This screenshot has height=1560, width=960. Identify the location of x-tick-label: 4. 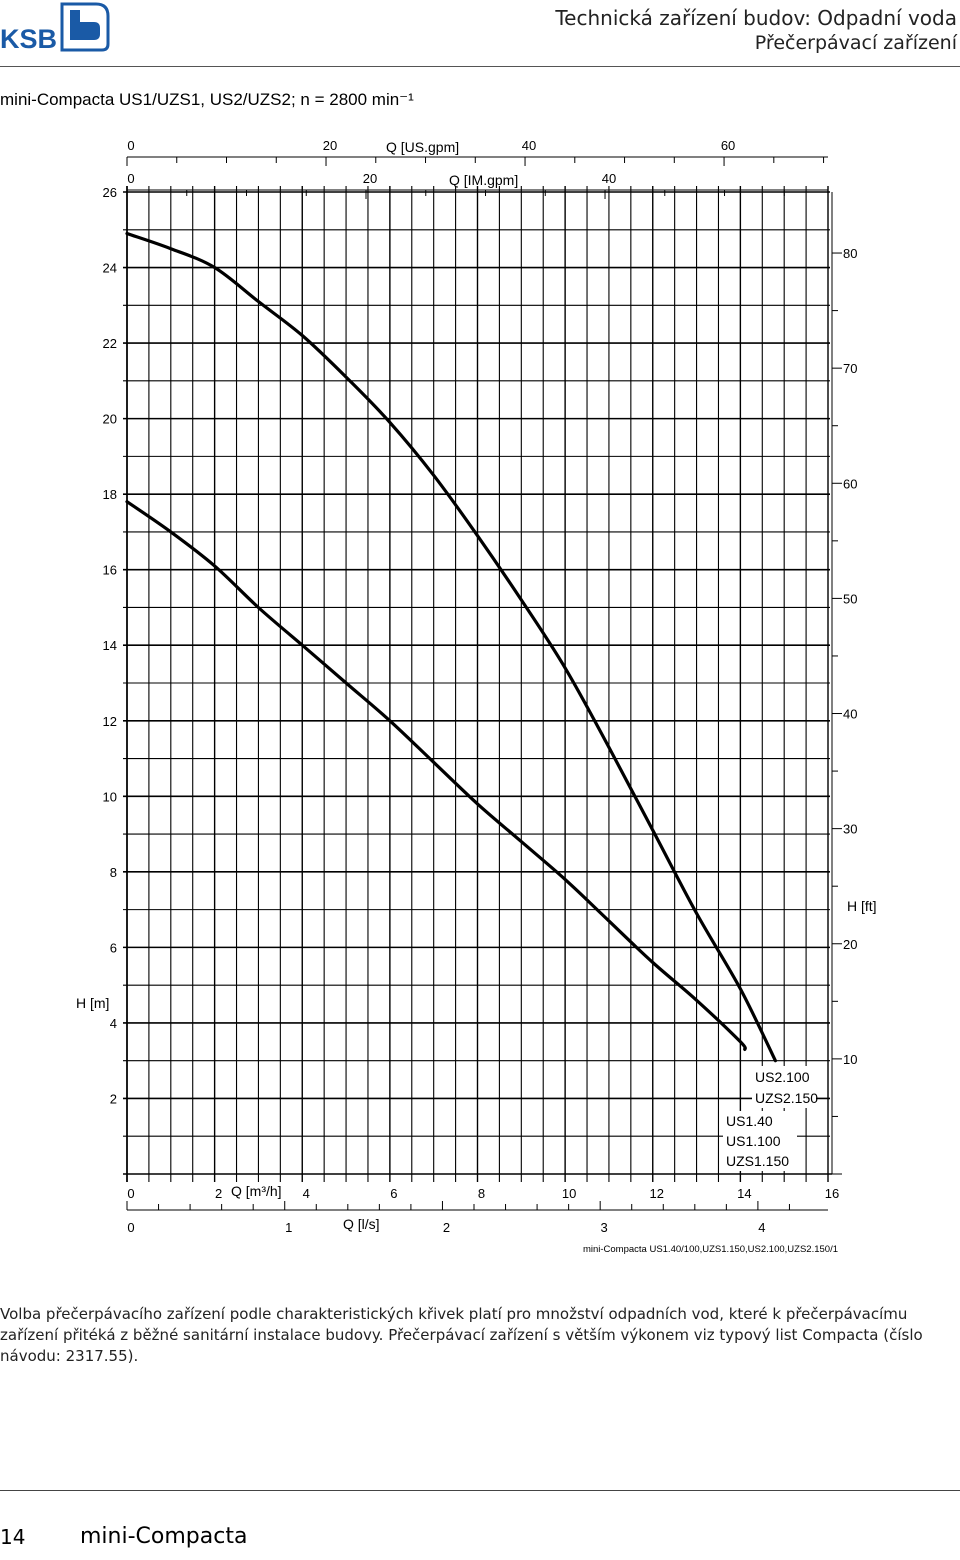
(306, 1193).